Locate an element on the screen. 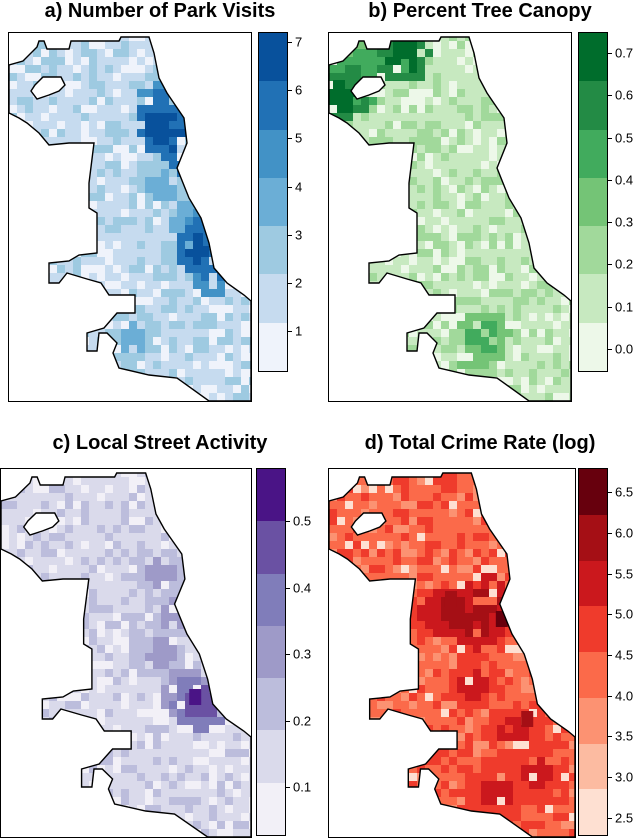 This screenshot has width=640, height=838. legend-swatch is located at coordinates (271, 756).